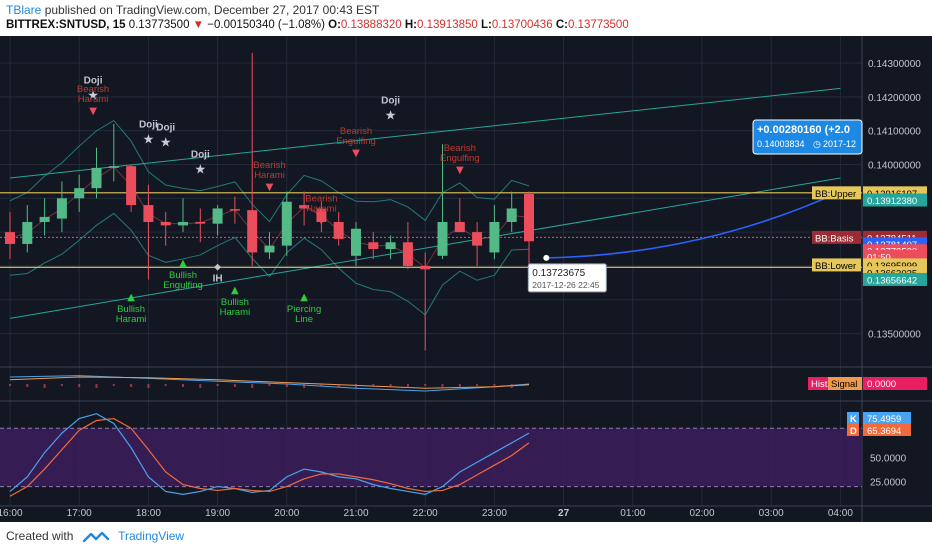 Image resolution: width=932 pixels, height=550 pixels. I want to click on stoch-tick-label: 50.0000, so click(888, 458).